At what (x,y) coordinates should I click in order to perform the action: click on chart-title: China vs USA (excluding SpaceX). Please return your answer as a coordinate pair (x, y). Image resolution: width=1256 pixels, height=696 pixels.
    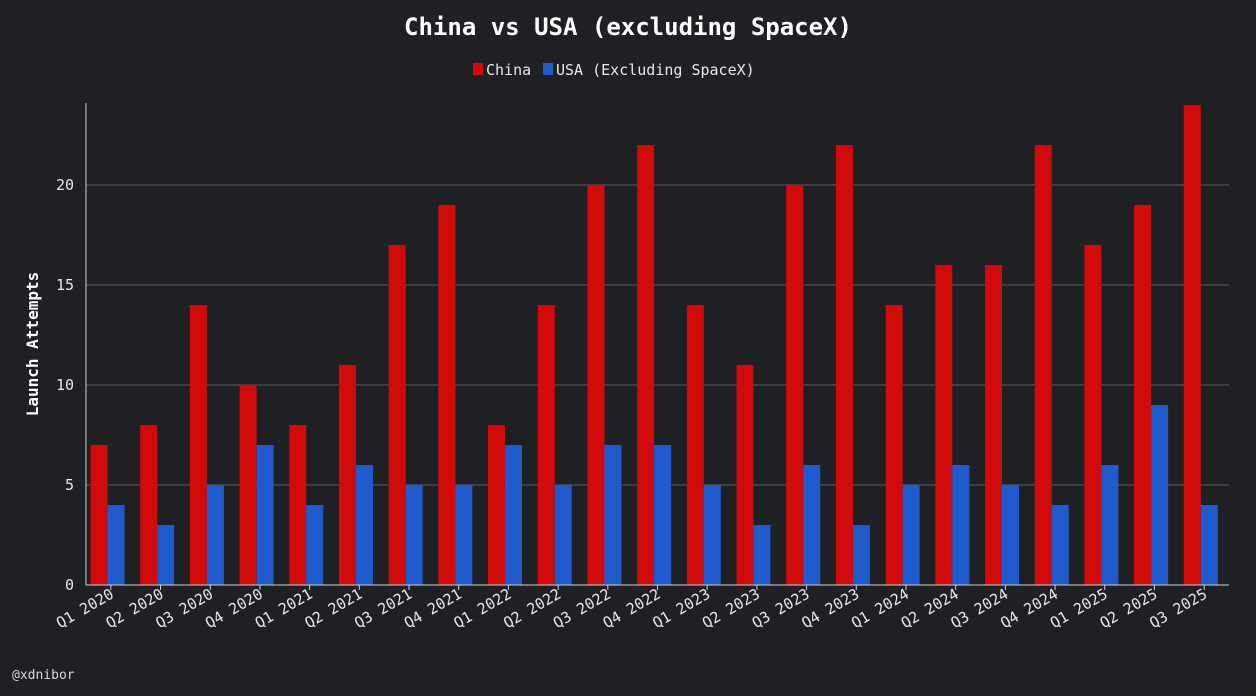
    Looking at the image, I should click on (628, 27).